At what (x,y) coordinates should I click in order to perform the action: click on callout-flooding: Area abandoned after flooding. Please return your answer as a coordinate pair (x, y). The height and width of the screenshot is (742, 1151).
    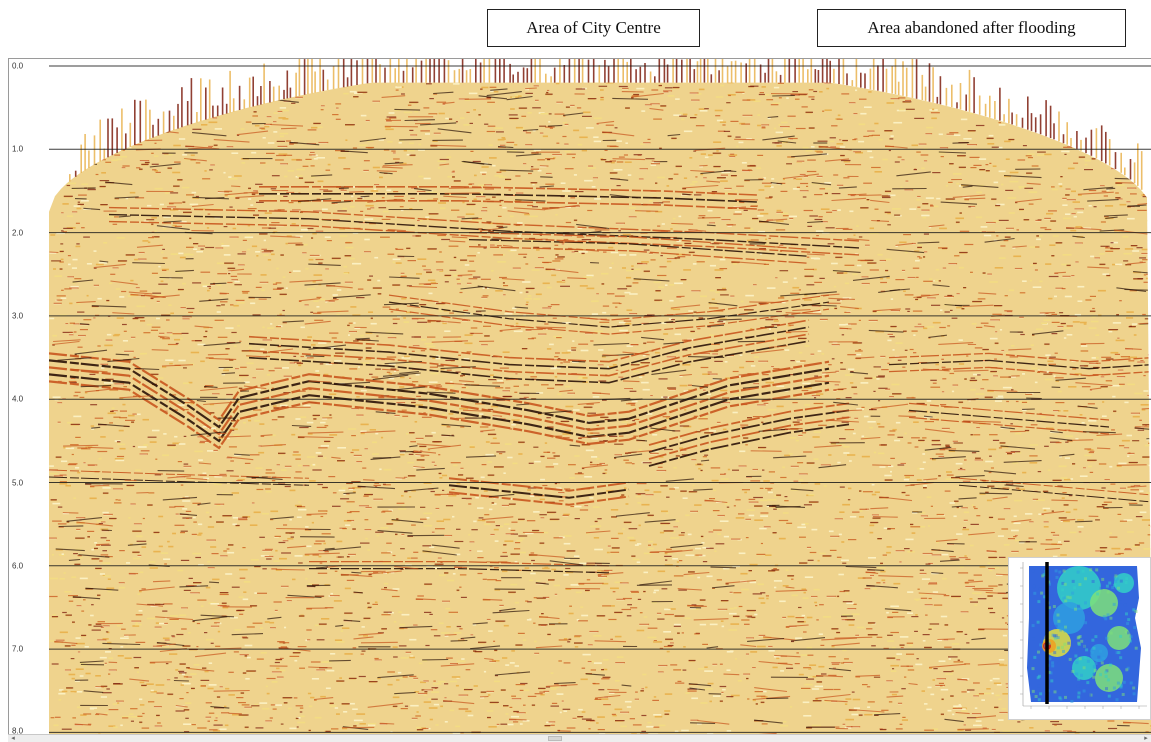
    Looking at the image, I should click on (971, 28).